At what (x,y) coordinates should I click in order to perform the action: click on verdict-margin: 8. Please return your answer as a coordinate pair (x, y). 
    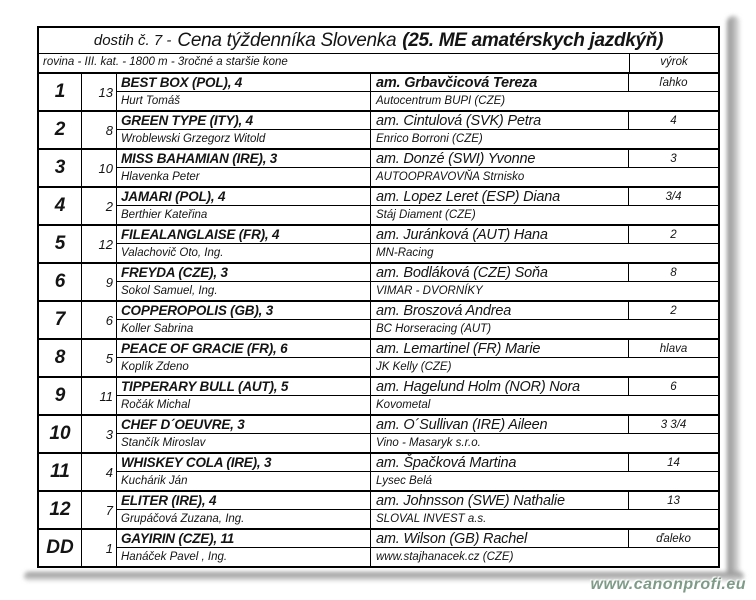
    Looking at the image, I should click on (673, 273).